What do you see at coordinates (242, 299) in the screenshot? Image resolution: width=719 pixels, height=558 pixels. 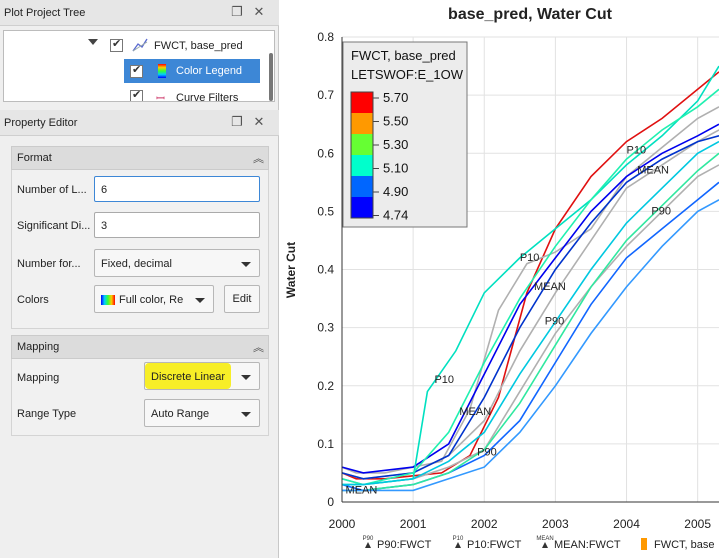 I see `edit-colors-button: Edit` at bounding box center [242, 299].